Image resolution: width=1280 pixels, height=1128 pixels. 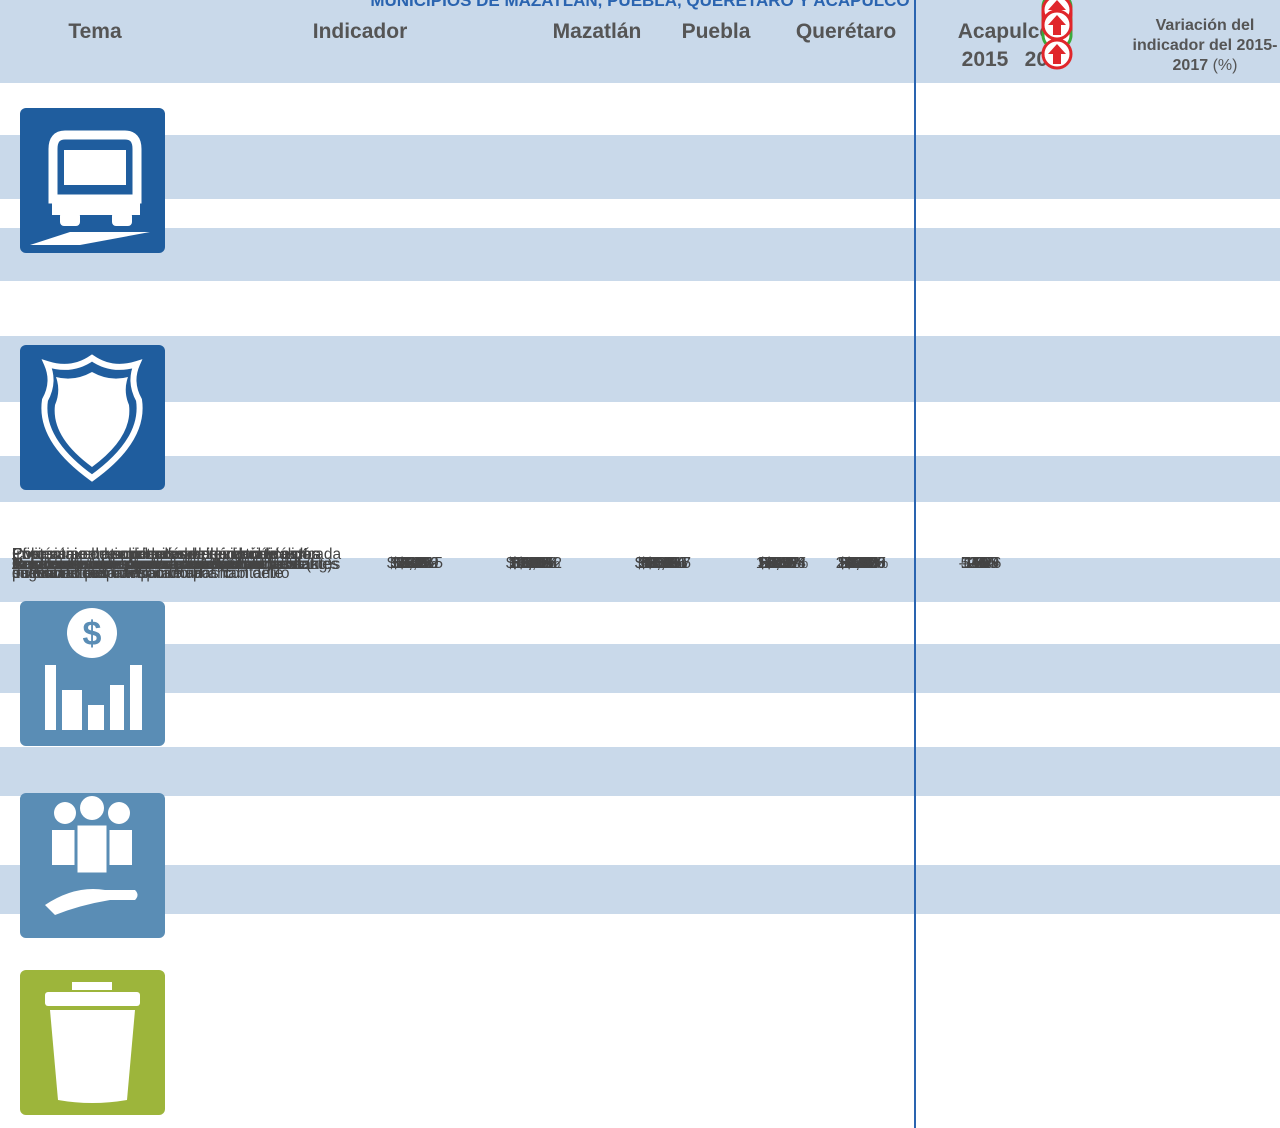 I want to click on cell-y2017: 1.5, so click(x=862, y=563).